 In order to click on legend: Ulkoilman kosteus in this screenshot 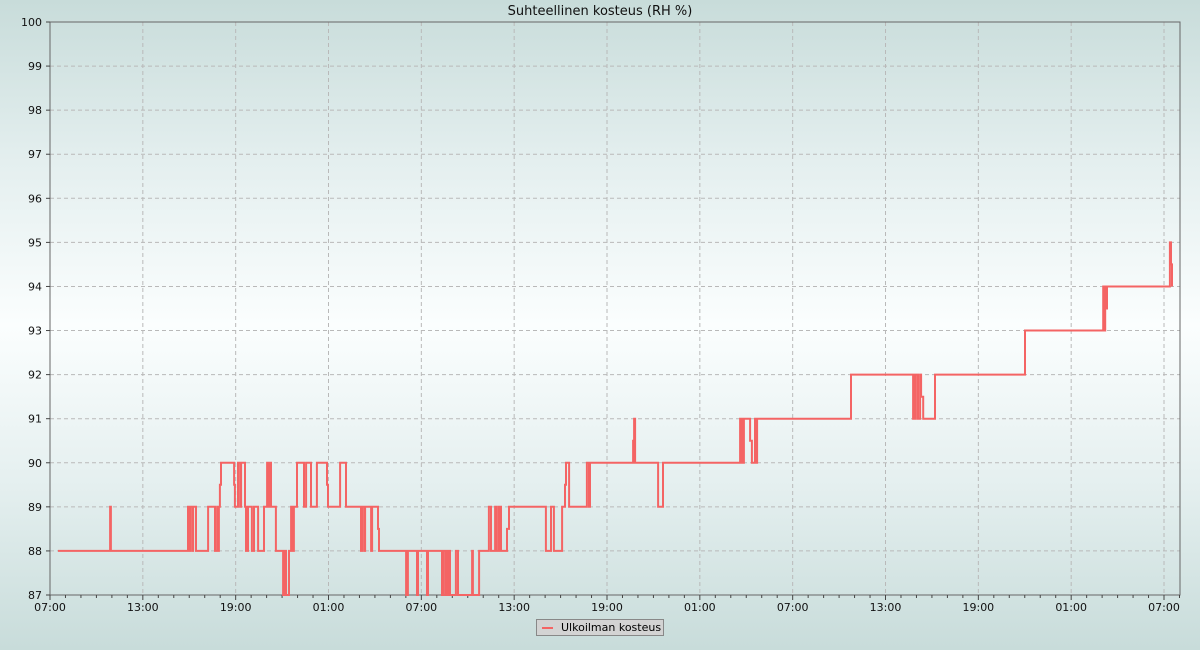, I will do `click(600, 627)`.